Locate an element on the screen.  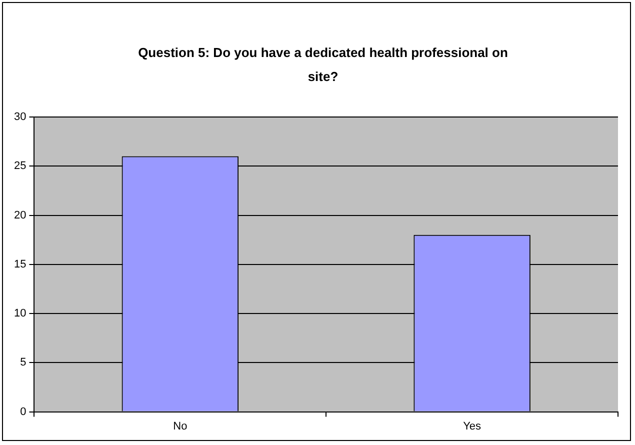
y-tick-label: 30 is located at coordinates (20, 117).